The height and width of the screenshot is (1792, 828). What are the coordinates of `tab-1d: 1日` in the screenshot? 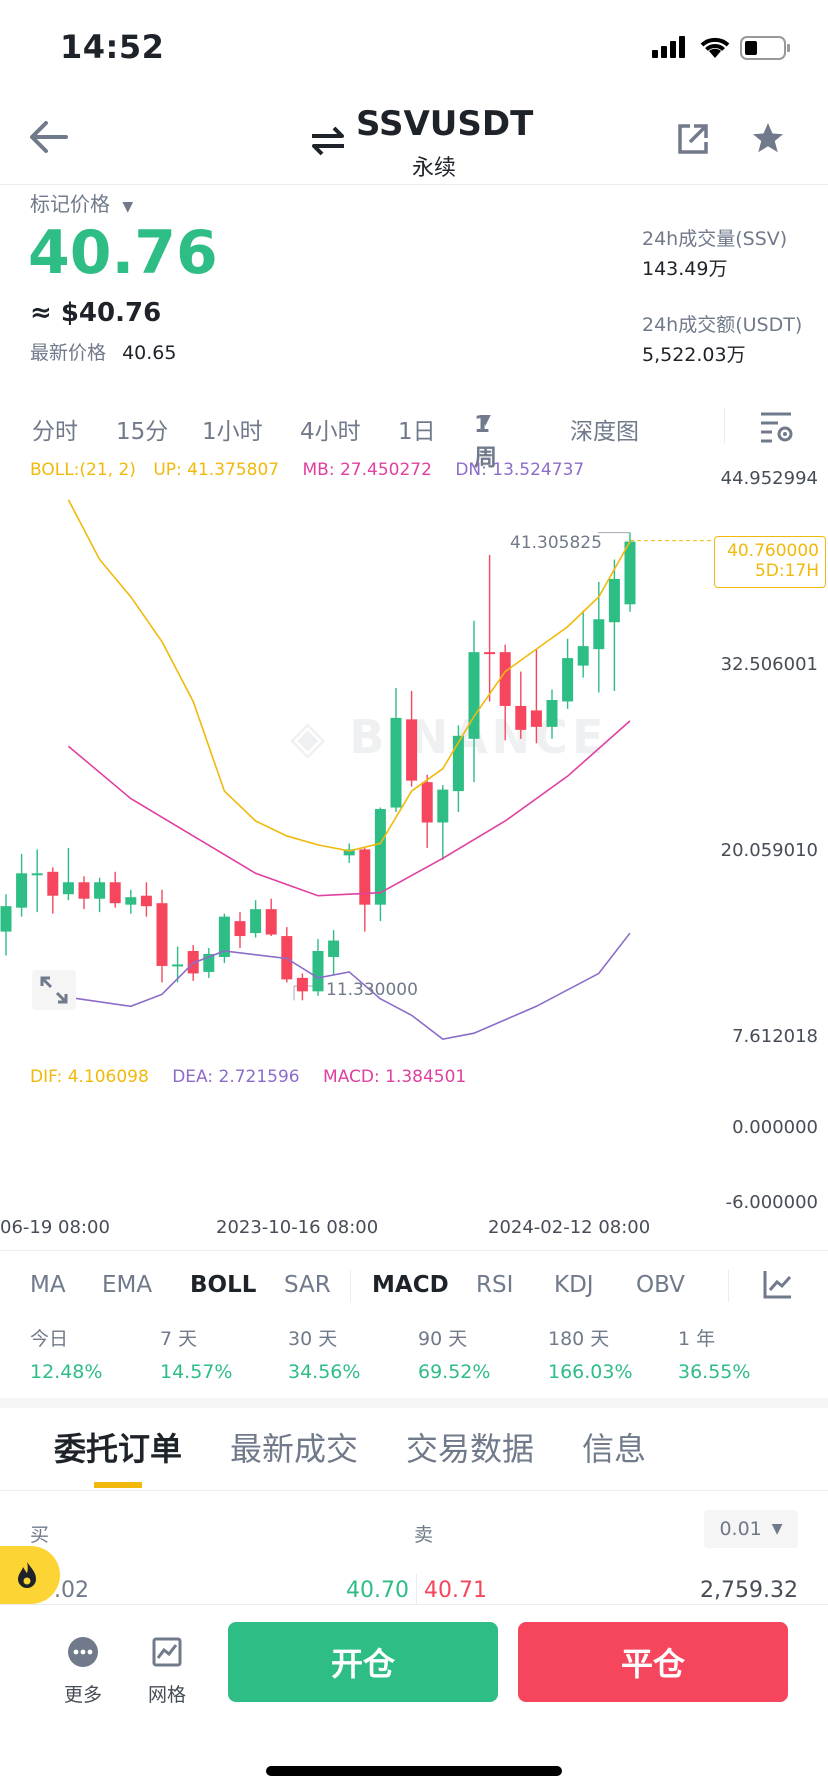 It's located at (417, 432).